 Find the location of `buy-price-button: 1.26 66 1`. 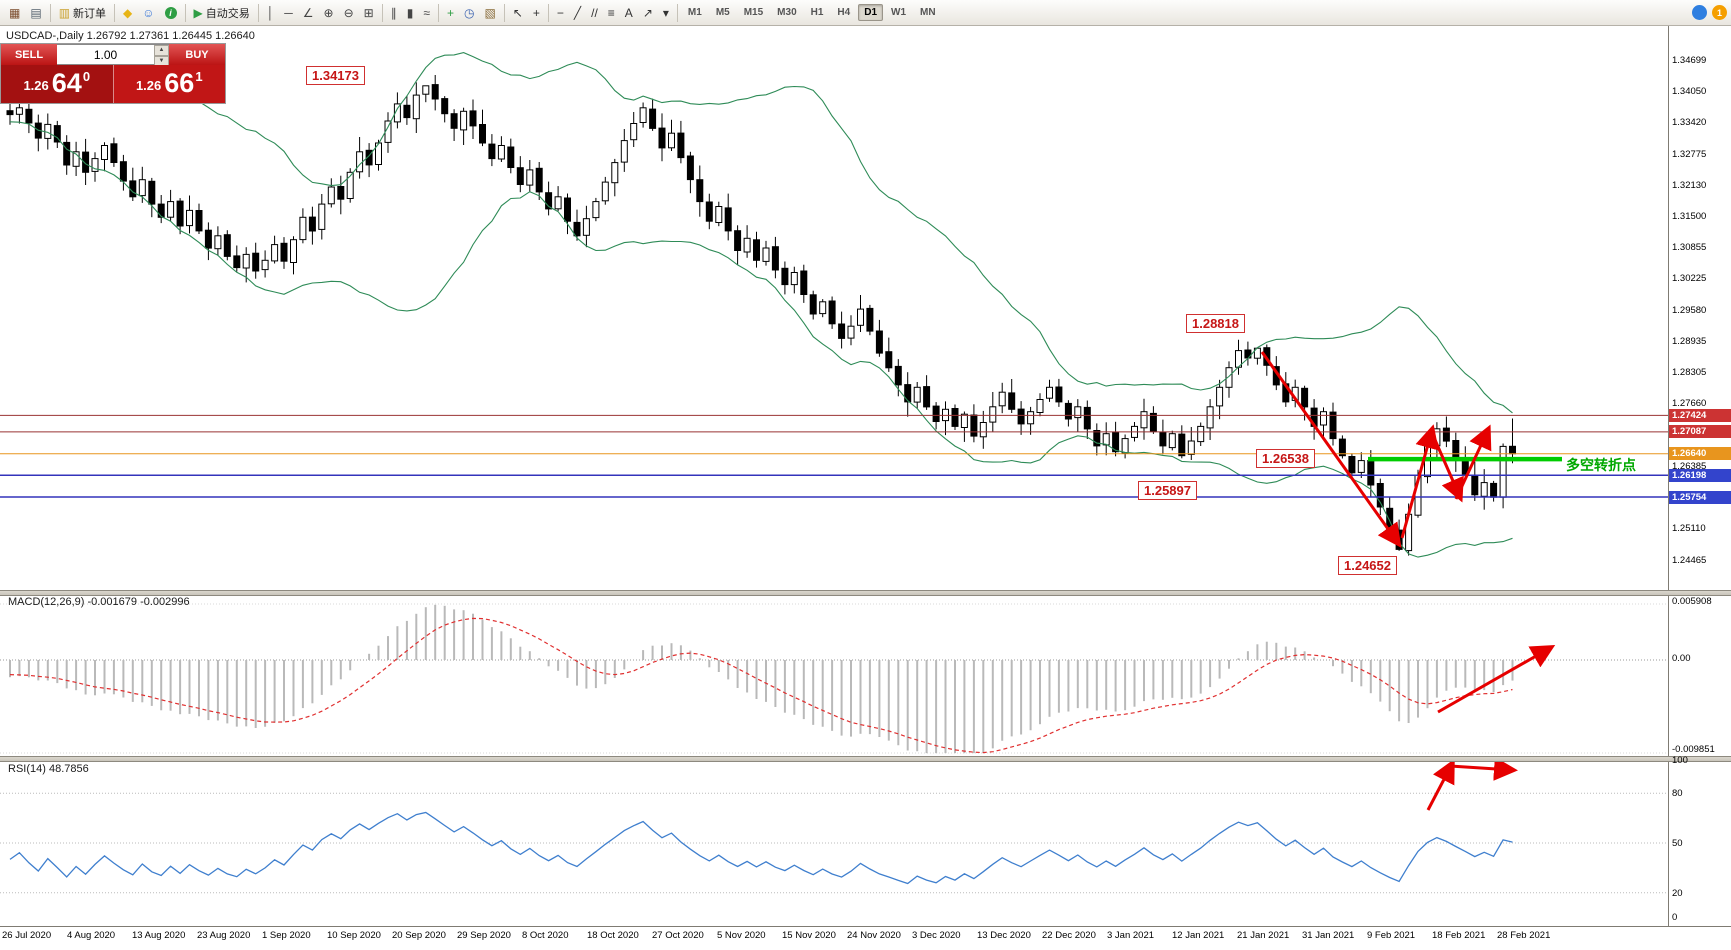

buy-price-button: 1.26 66 1 is located at coordinates (168, 84).